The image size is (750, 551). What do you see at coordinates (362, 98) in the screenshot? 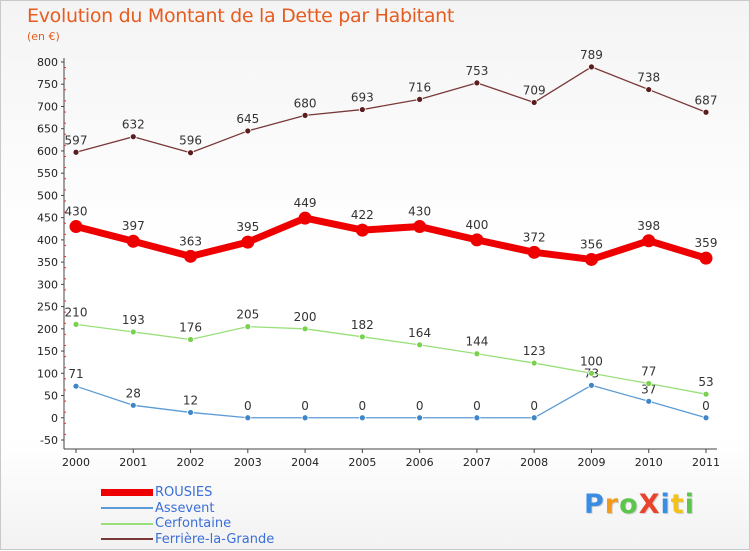
I see `data-label-ferri-re-la-grande: 693` at bounding box center [362, 98].